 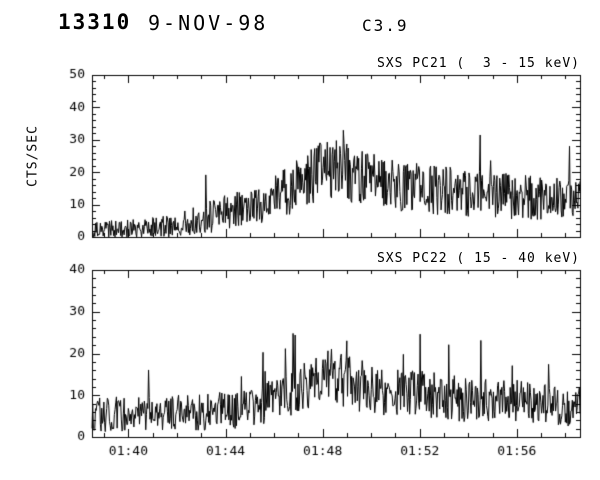 I want to click on event-date: 9-NOV-98, so click(x=208, y=23).